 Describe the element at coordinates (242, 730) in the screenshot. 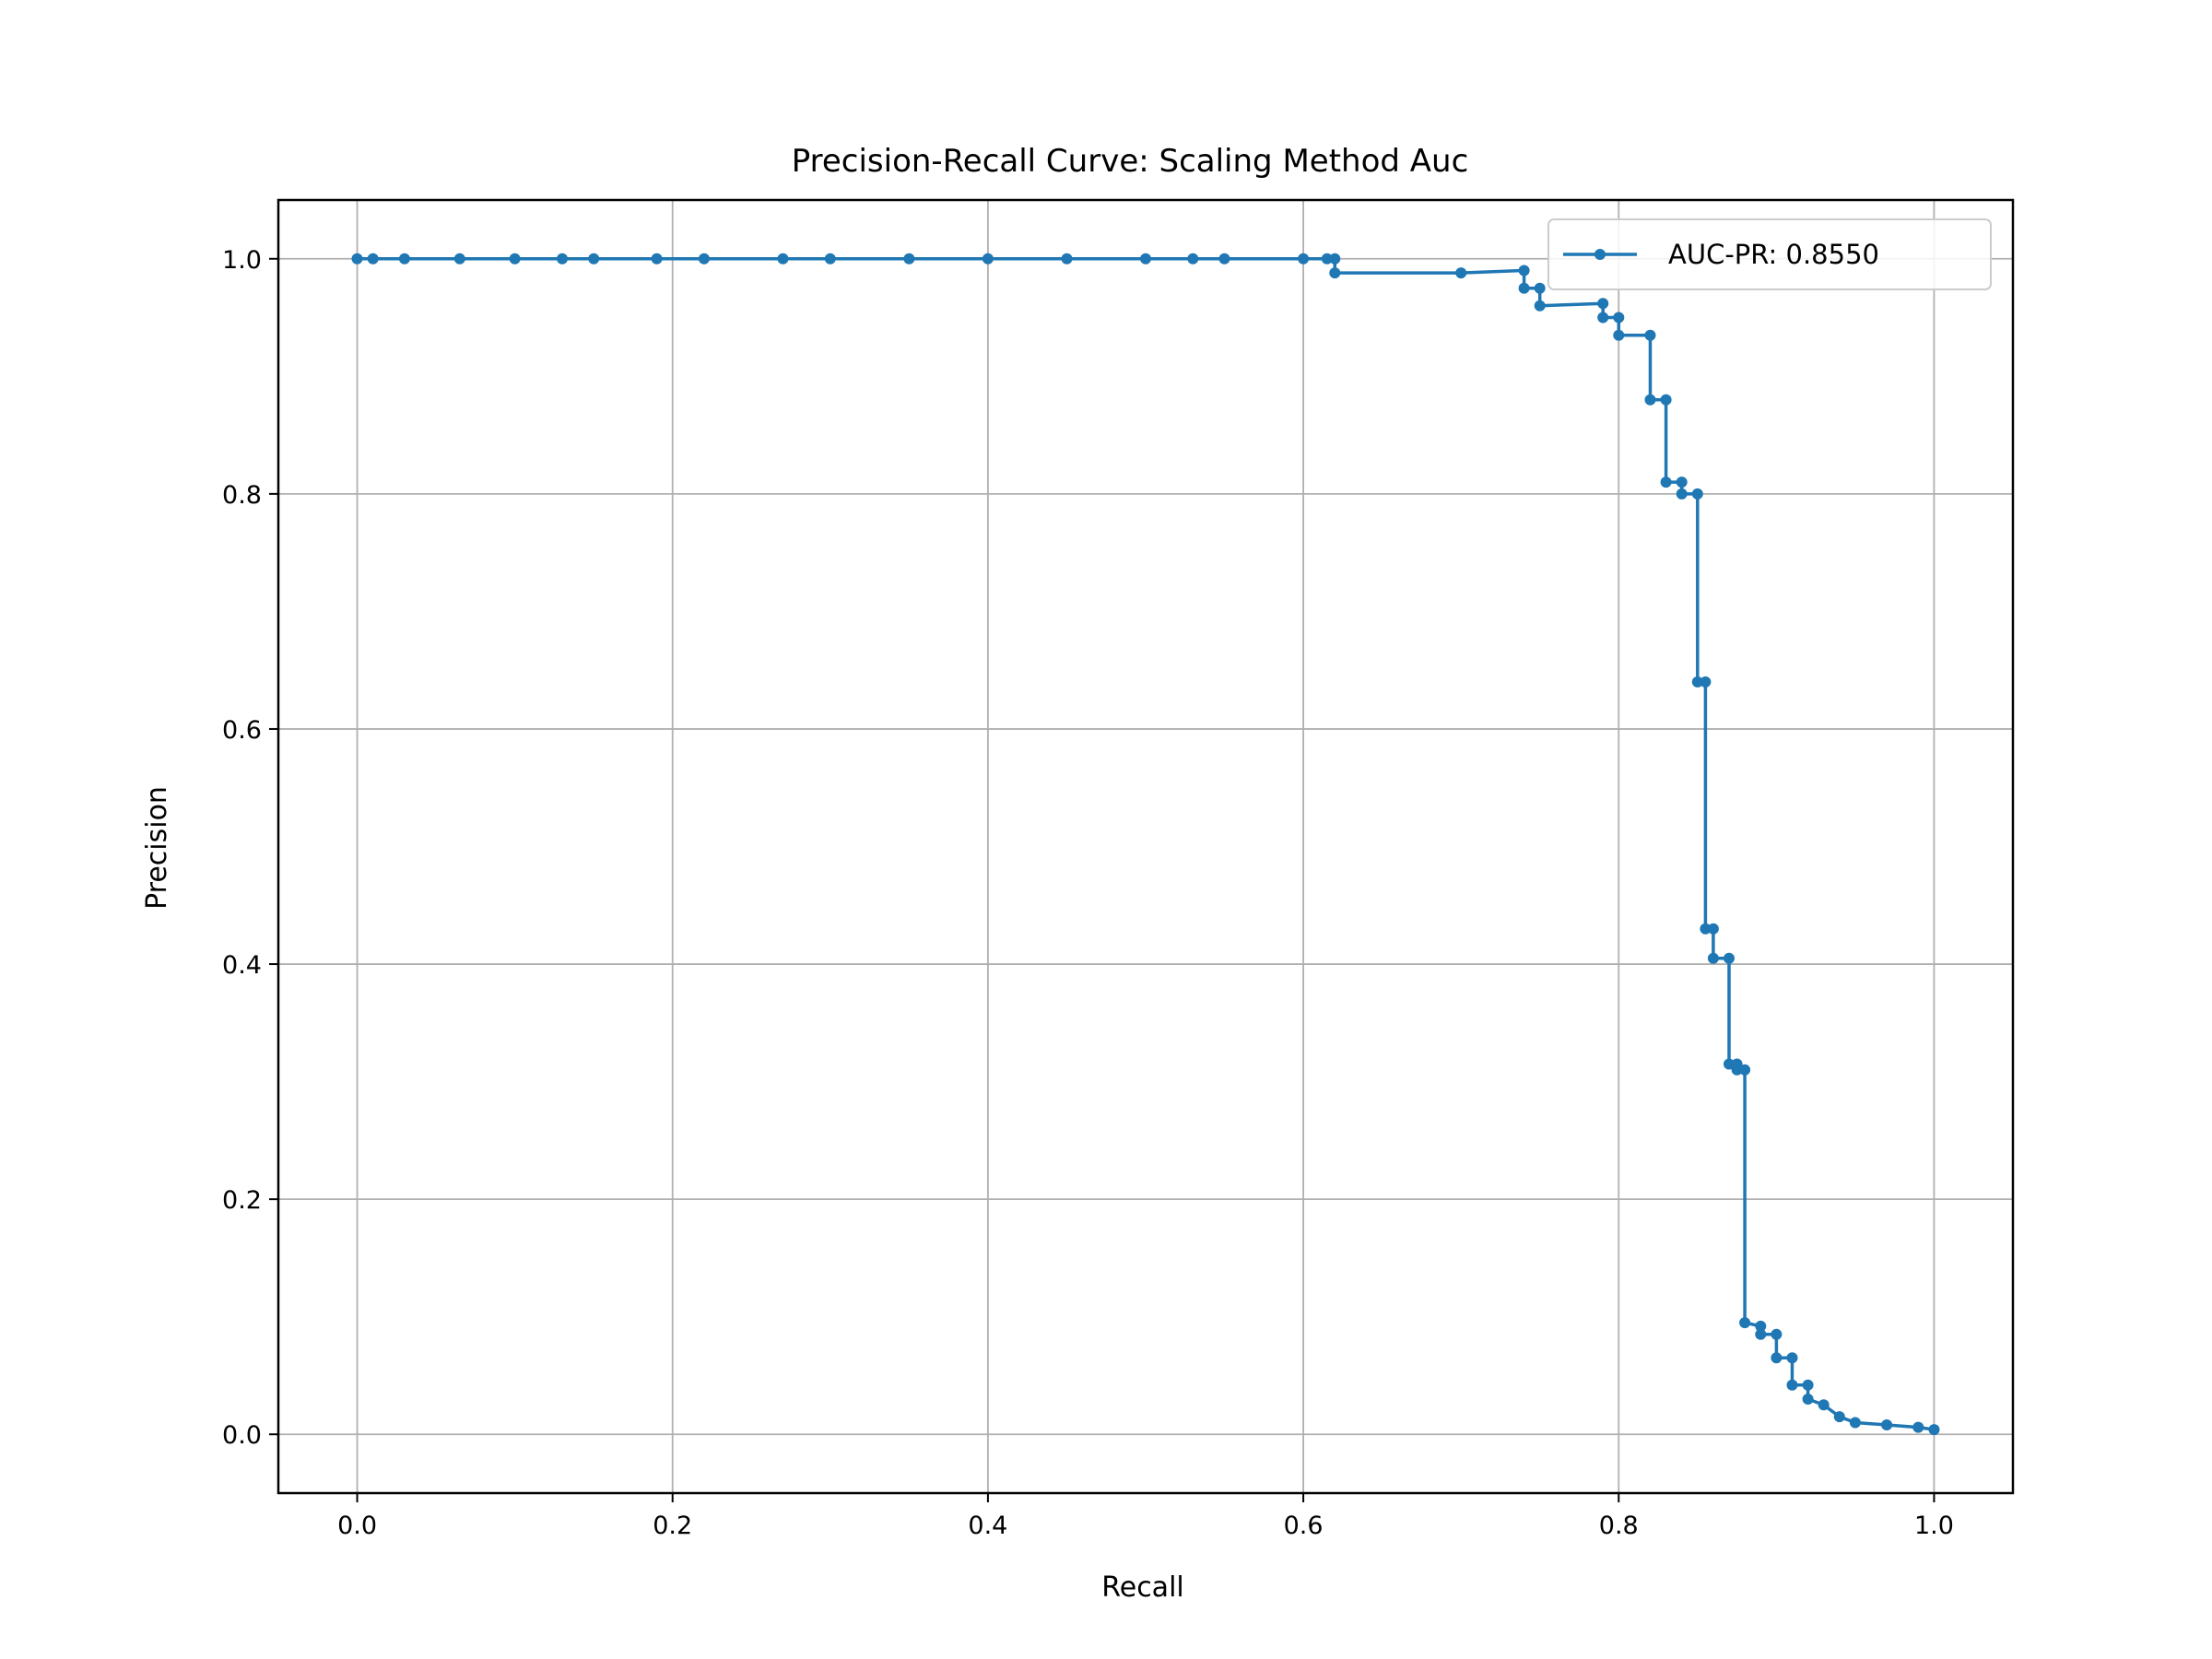

I see `y-tick-label: 0.6` at that location.